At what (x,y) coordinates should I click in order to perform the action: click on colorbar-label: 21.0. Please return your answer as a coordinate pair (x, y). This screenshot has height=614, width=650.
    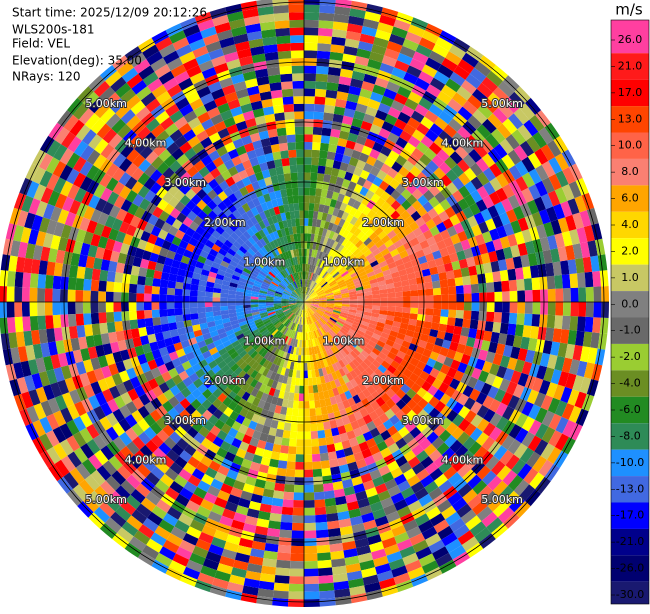
    Looking at the image, I should click on (630, 65).